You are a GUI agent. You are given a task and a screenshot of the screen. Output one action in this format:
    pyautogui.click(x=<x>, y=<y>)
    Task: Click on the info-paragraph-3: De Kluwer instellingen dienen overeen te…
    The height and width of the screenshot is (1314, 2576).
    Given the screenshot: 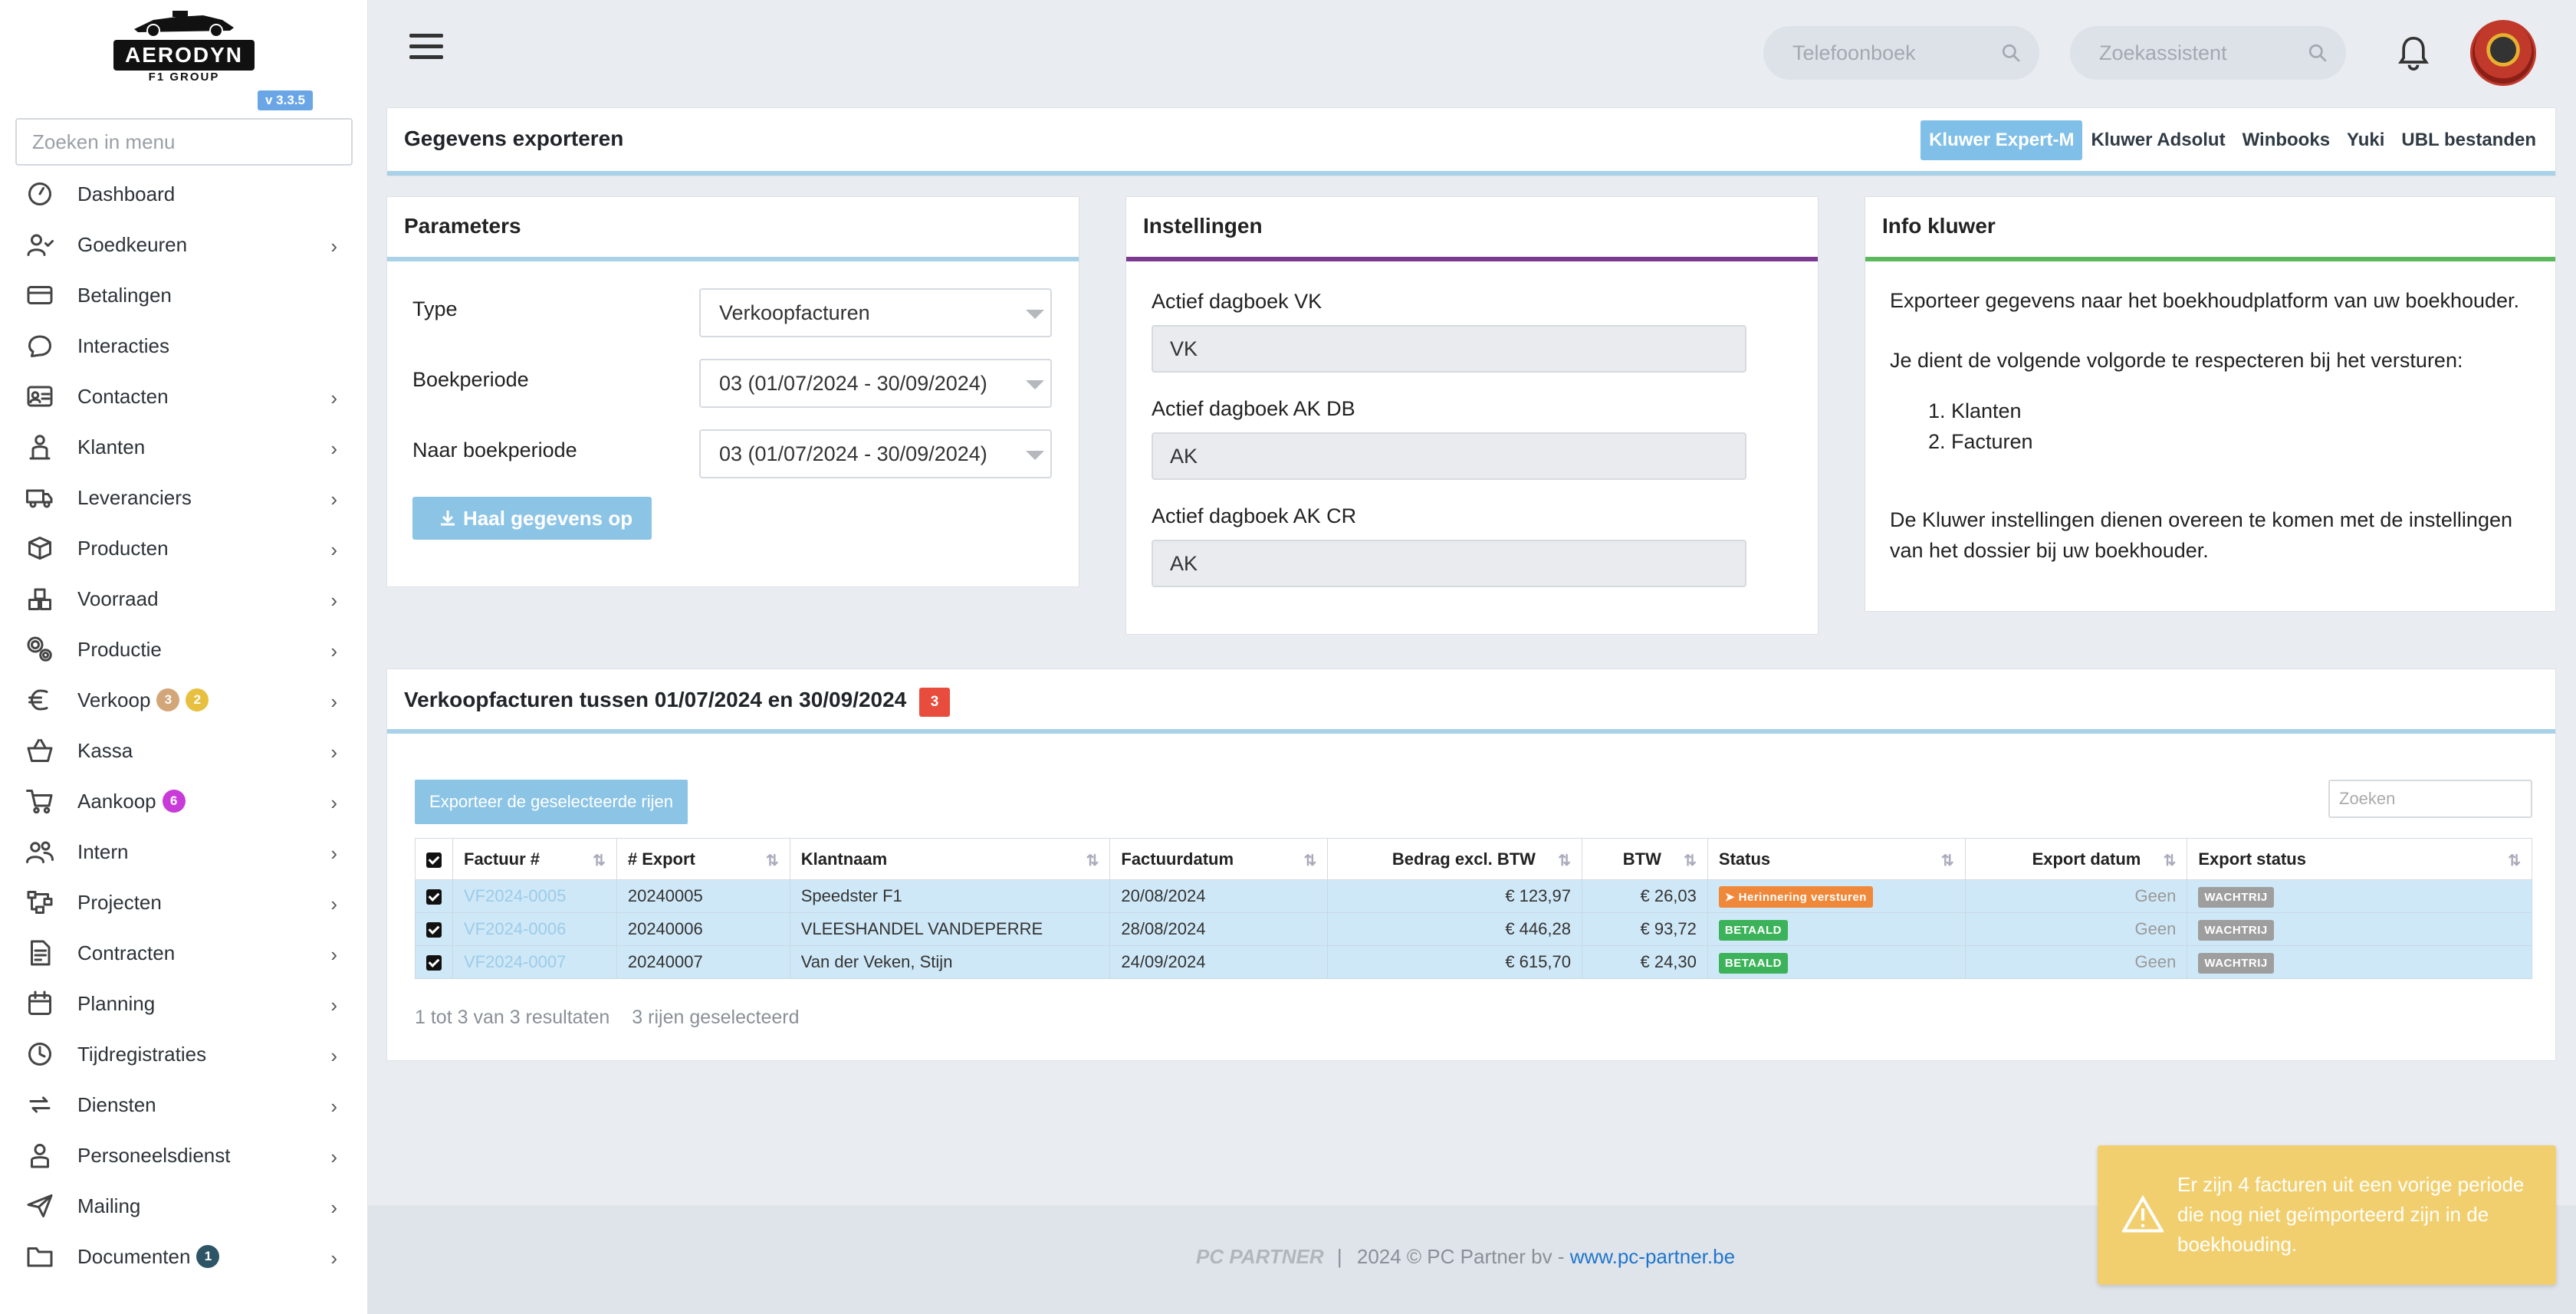 What is the action you would take?
    pyautogui.click(x=2201, y=535)
    